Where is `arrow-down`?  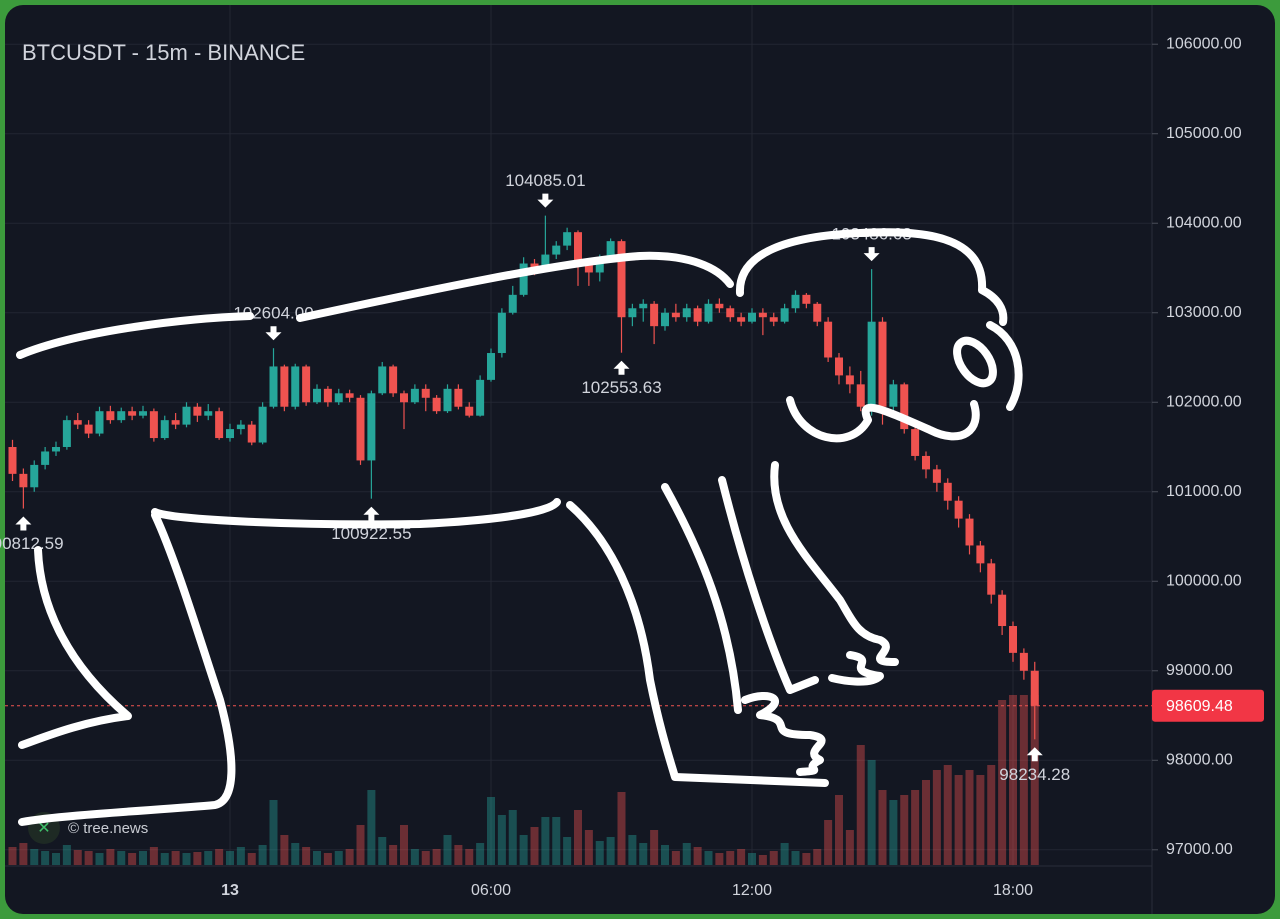 arrow-down is located at coordinates (871, 254).